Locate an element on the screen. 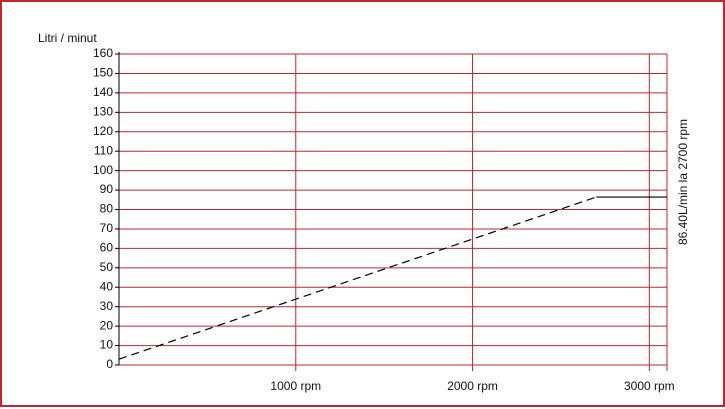 This screenshot has width=725, height=409. y-tick-label-100: 100 is located at coordinates (103, 170).